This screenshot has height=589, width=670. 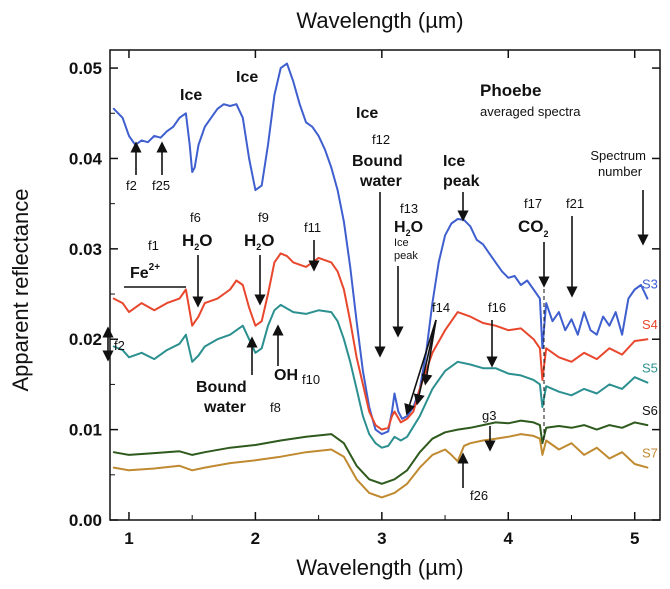 I want to click on y-axis-title: Apparent reflectance, so click(x=20, y=289).